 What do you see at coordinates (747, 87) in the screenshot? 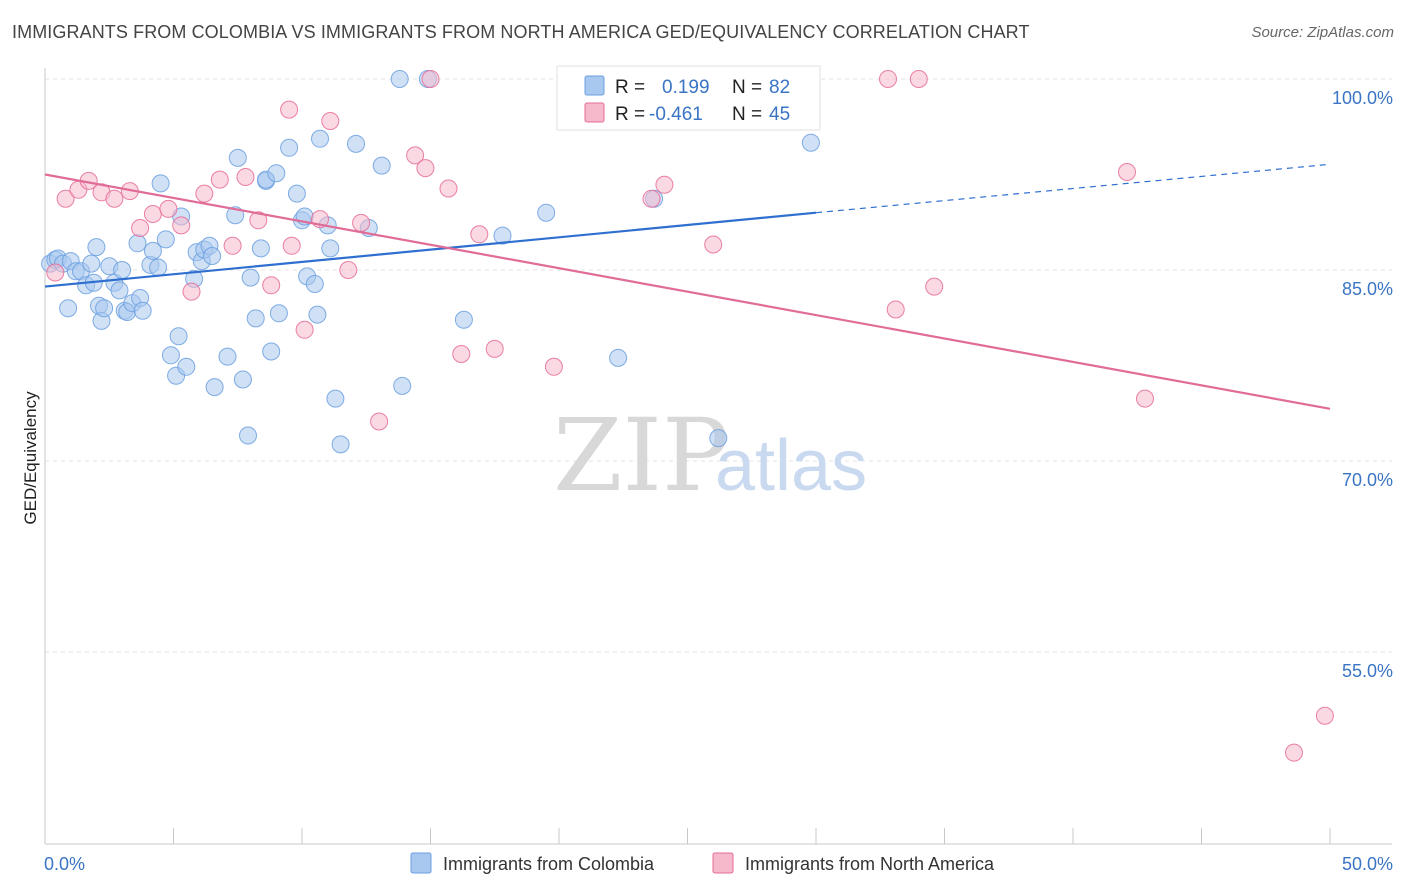
I see `legend-n-label-0: N =` at bounding box center [747, 87].